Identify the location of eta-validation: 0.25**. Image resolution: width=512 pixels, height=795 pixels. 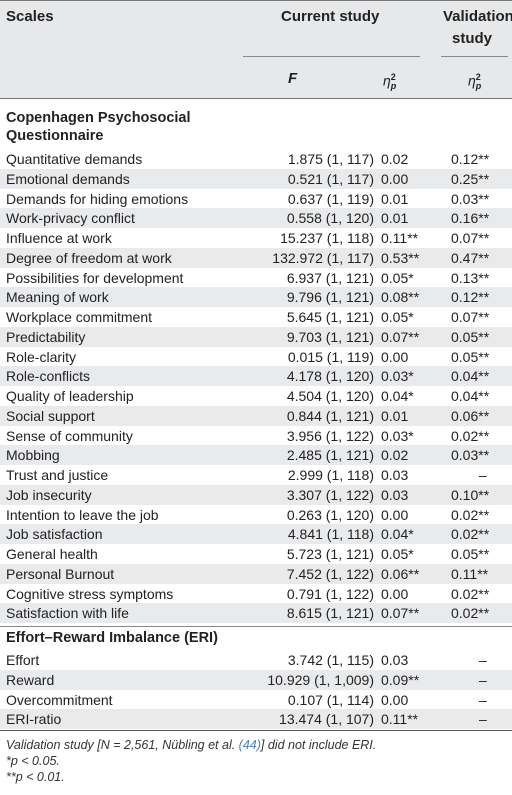
(470, 178).